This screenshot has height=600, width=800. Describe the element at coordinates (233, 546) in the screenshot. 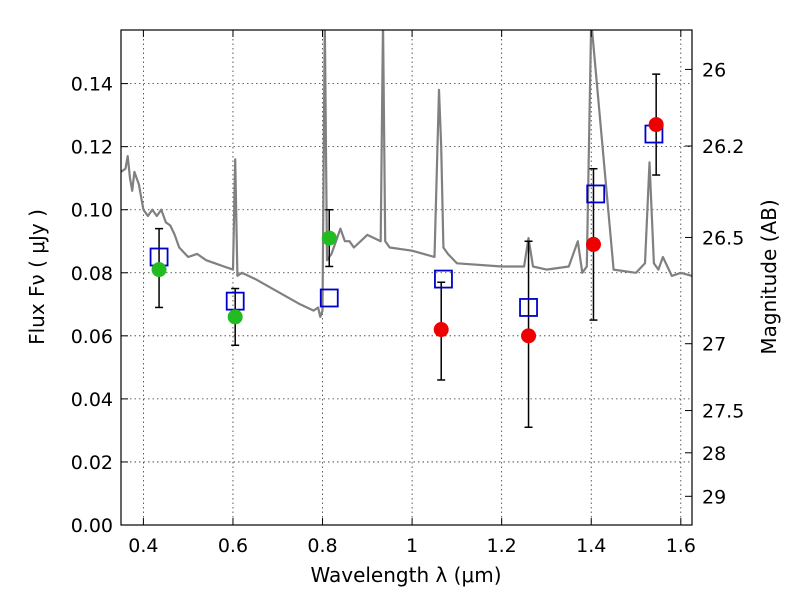

I see `x-tick-label: 0.6` at that location.